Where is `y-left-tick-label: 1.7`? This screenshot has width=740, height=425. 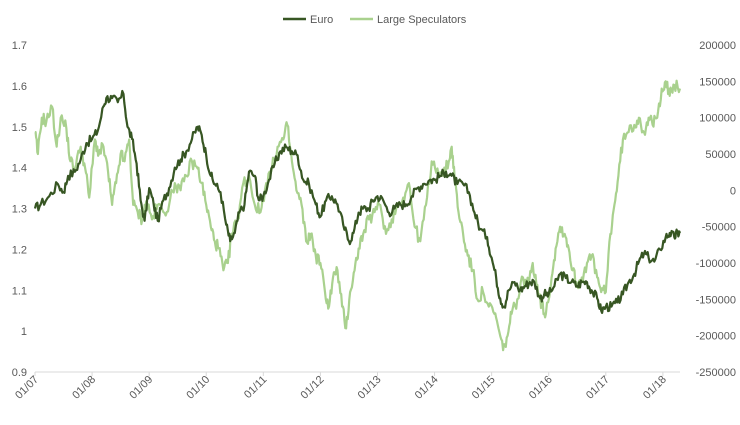
y-left-tick-label: 1.7 is located at coordinates (19, 46).